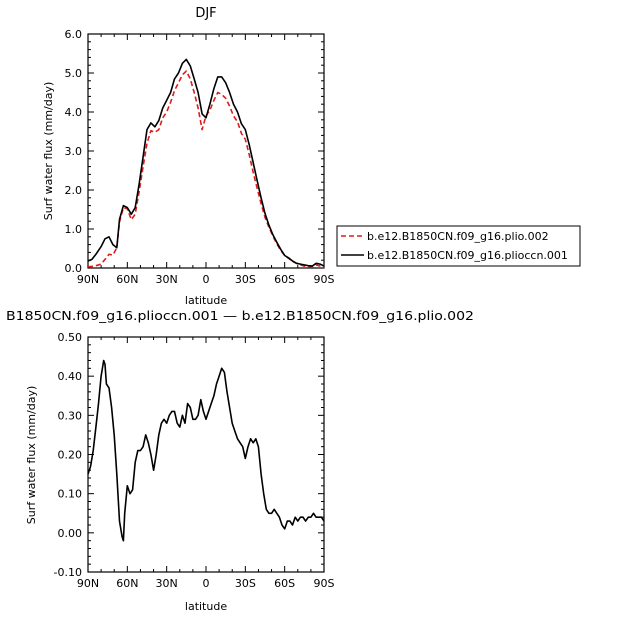 This screenshot has width=619, height=618. Describe the element at coordinates (70, 455) in the screenshot. I see `bottom-ytick-label: 0.20` at that location.